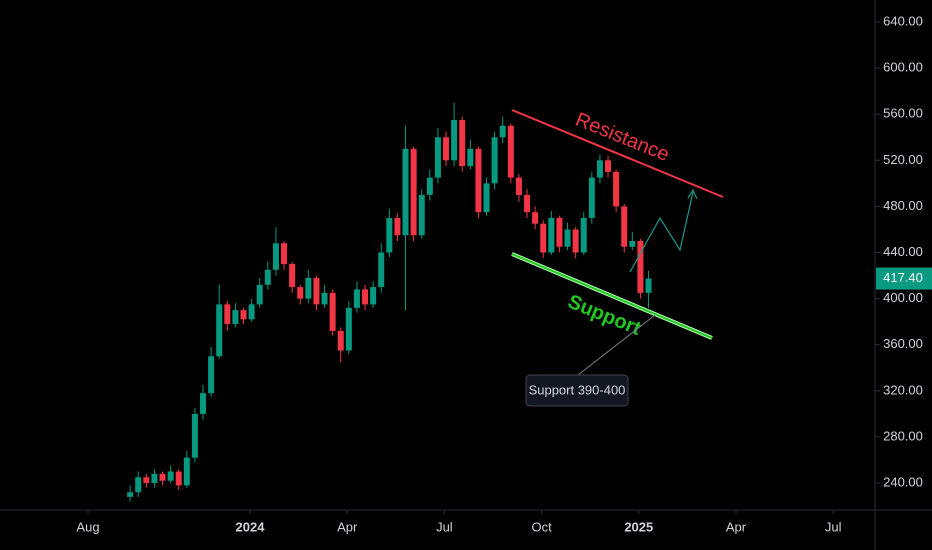 The image size is (932, 550). I want to click on last-price-box, so click(904, 278).